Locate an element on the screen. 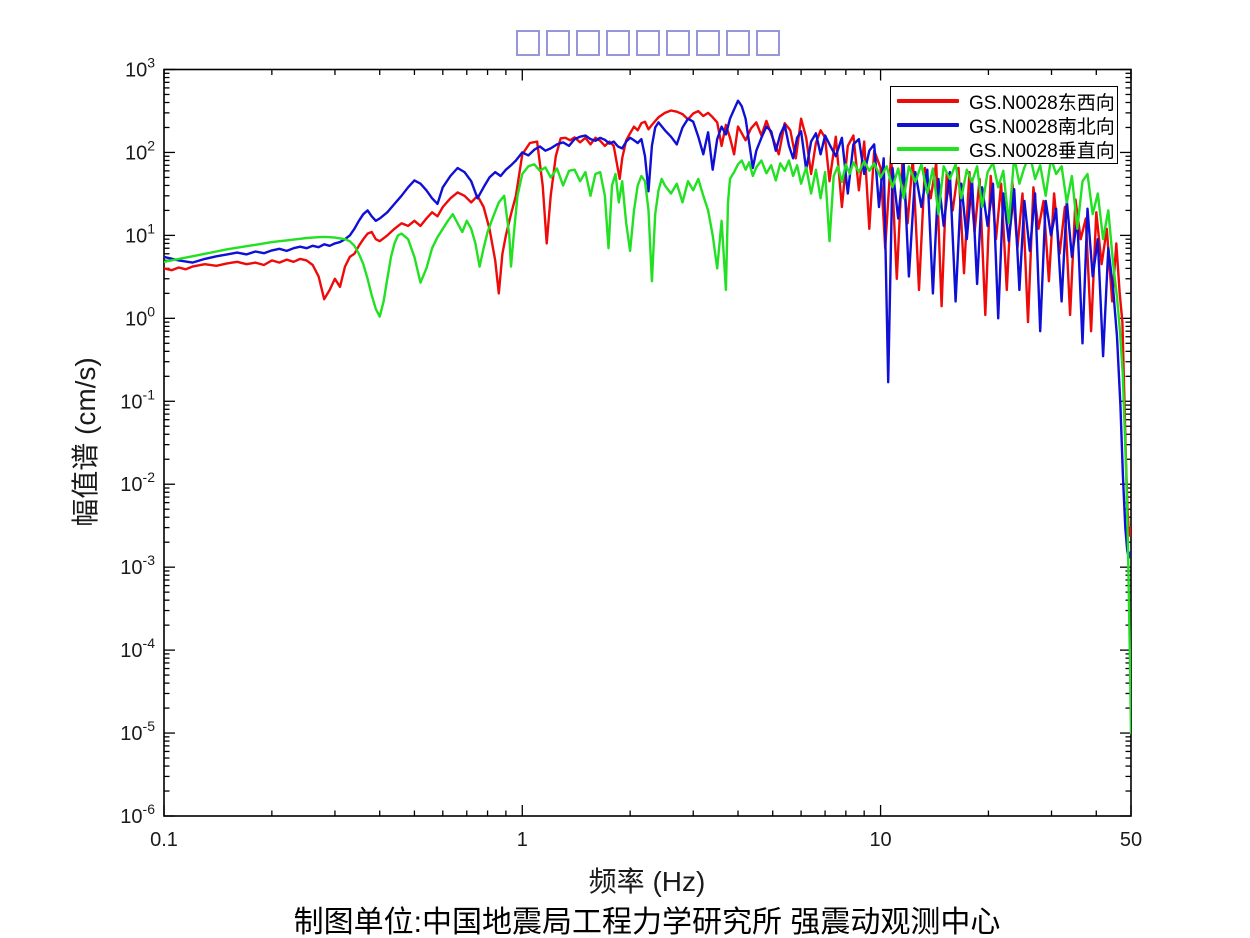 This screenshot has width=1250, height=938. y-axis-label: 幅值谱 (cm/s) is located at coordinates (85, 442).